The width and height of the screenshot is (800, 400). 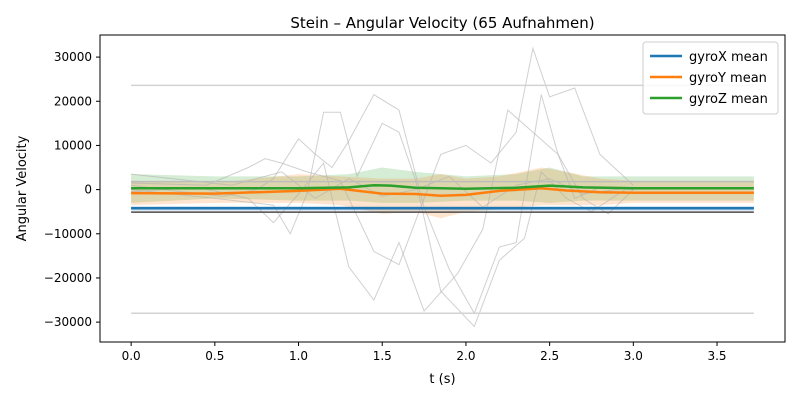 I want to click on legend-label-gyrox: gyroX mean, so click(x=728, y=57).